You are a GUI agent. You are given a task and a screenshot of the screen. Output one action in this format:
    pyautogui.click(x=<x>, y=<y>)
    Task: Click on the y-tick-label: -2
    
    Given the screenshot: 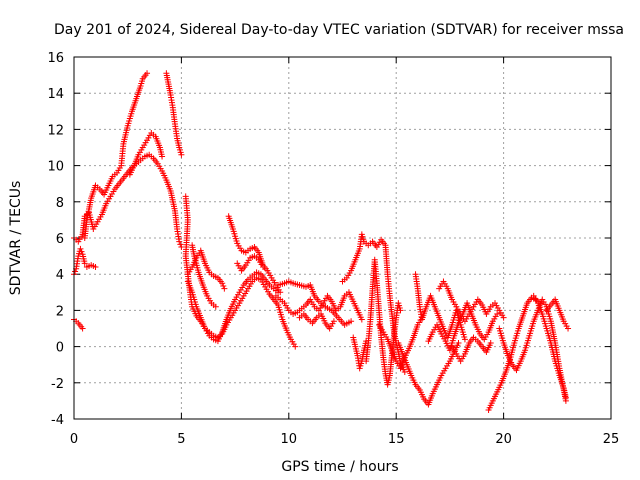 What is the action you would take?
    pyautogui.click(x=57, y=384)
    